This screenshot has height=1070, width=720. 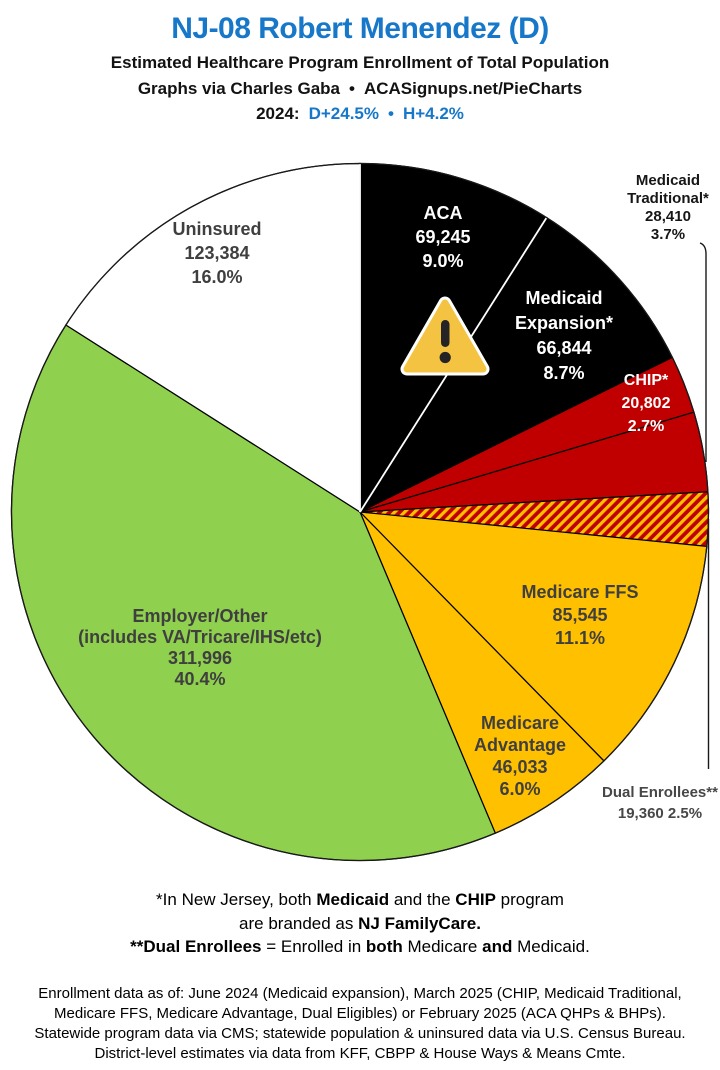 What do you see at coordinates (564, 348) in the screenshot?
I see `slice-label-line: 66,844` at bounding box center [564, 348].